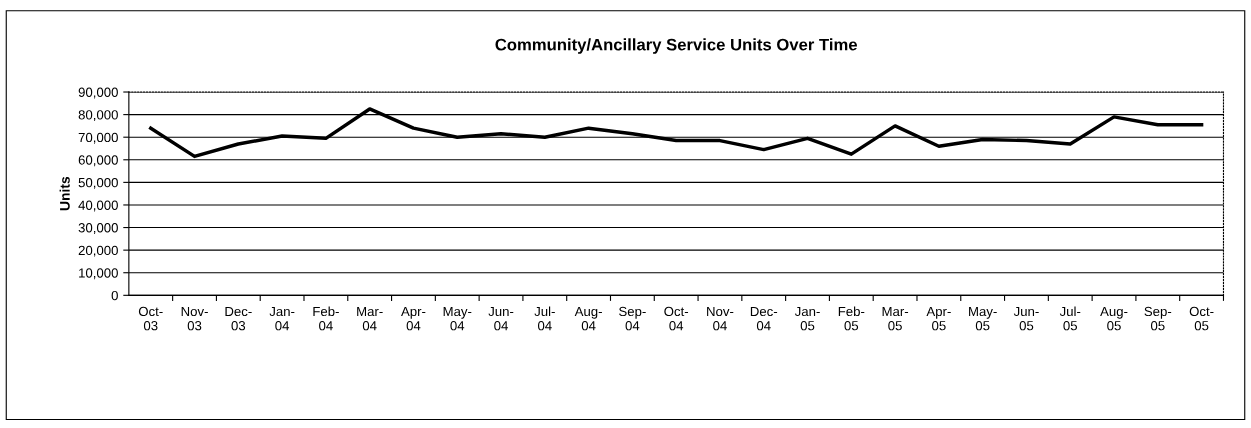 Image resolution: width=1251 pixels, height=428 pixels. What do you see at coordinates (98, 161) in the screenshot?
I see `y-tick-label: 60,000` at bounding box center [98, 161].